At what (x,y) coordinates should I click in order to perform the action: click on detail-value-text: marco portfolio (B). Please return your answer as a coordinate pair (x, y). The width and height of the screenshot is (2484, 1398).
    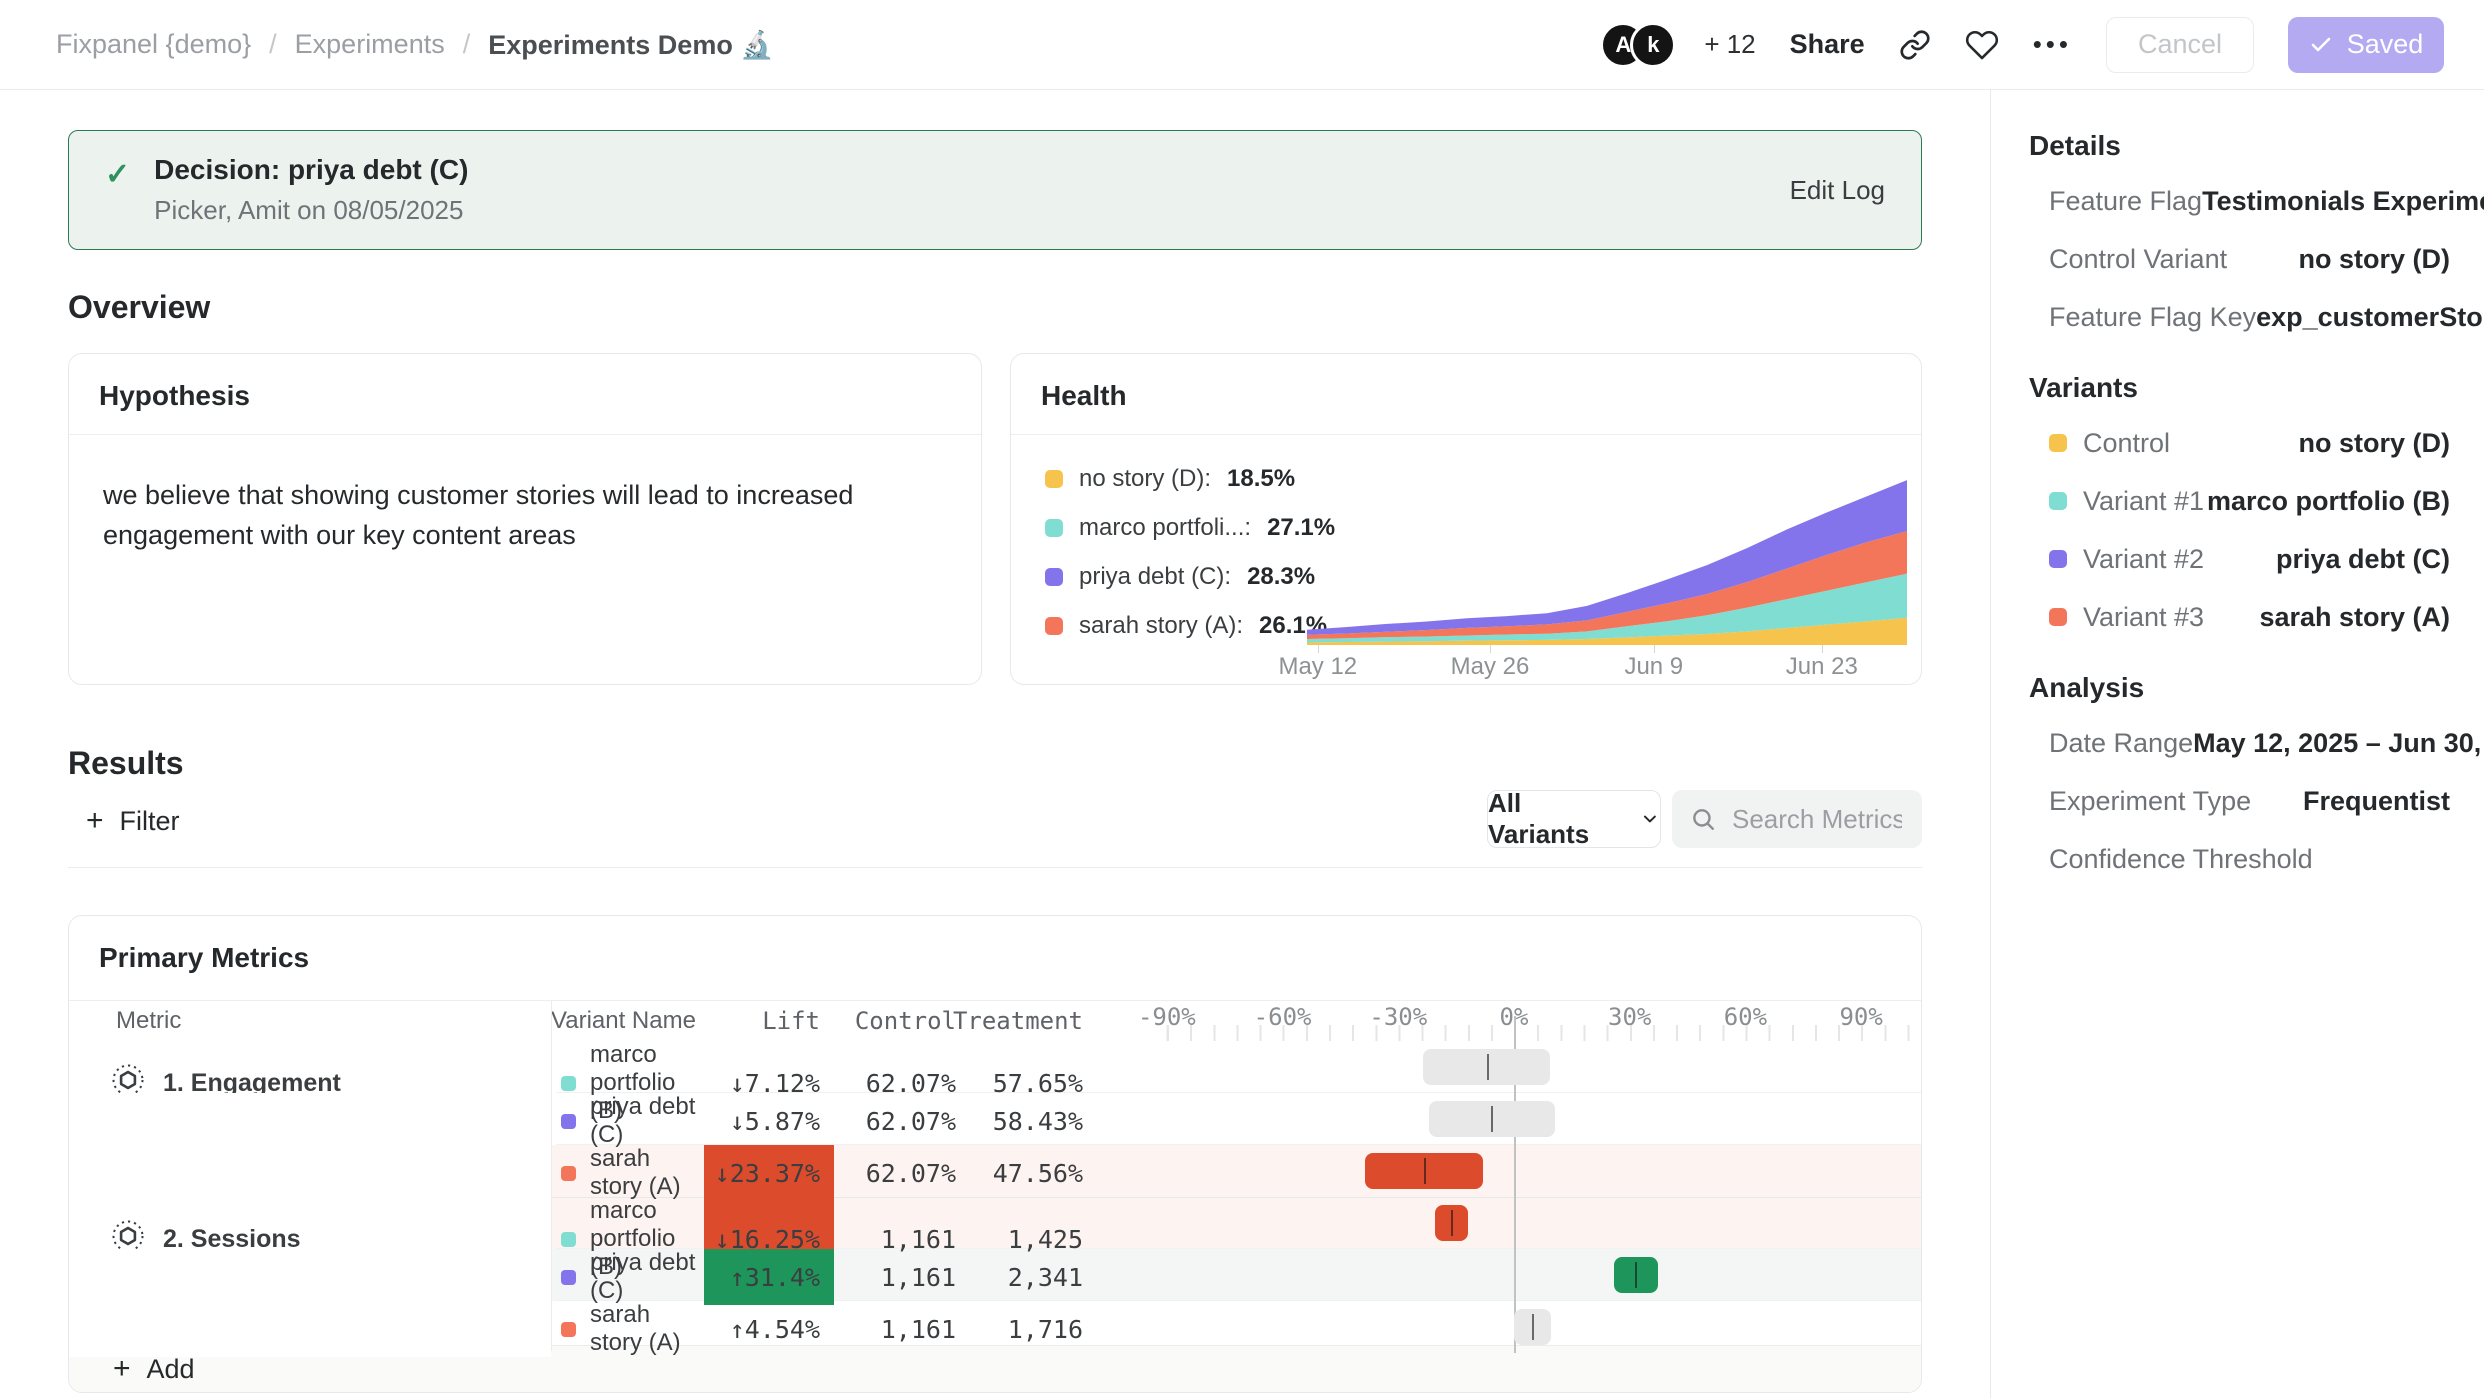
    Looking at the image, I should click on (2328, 500).